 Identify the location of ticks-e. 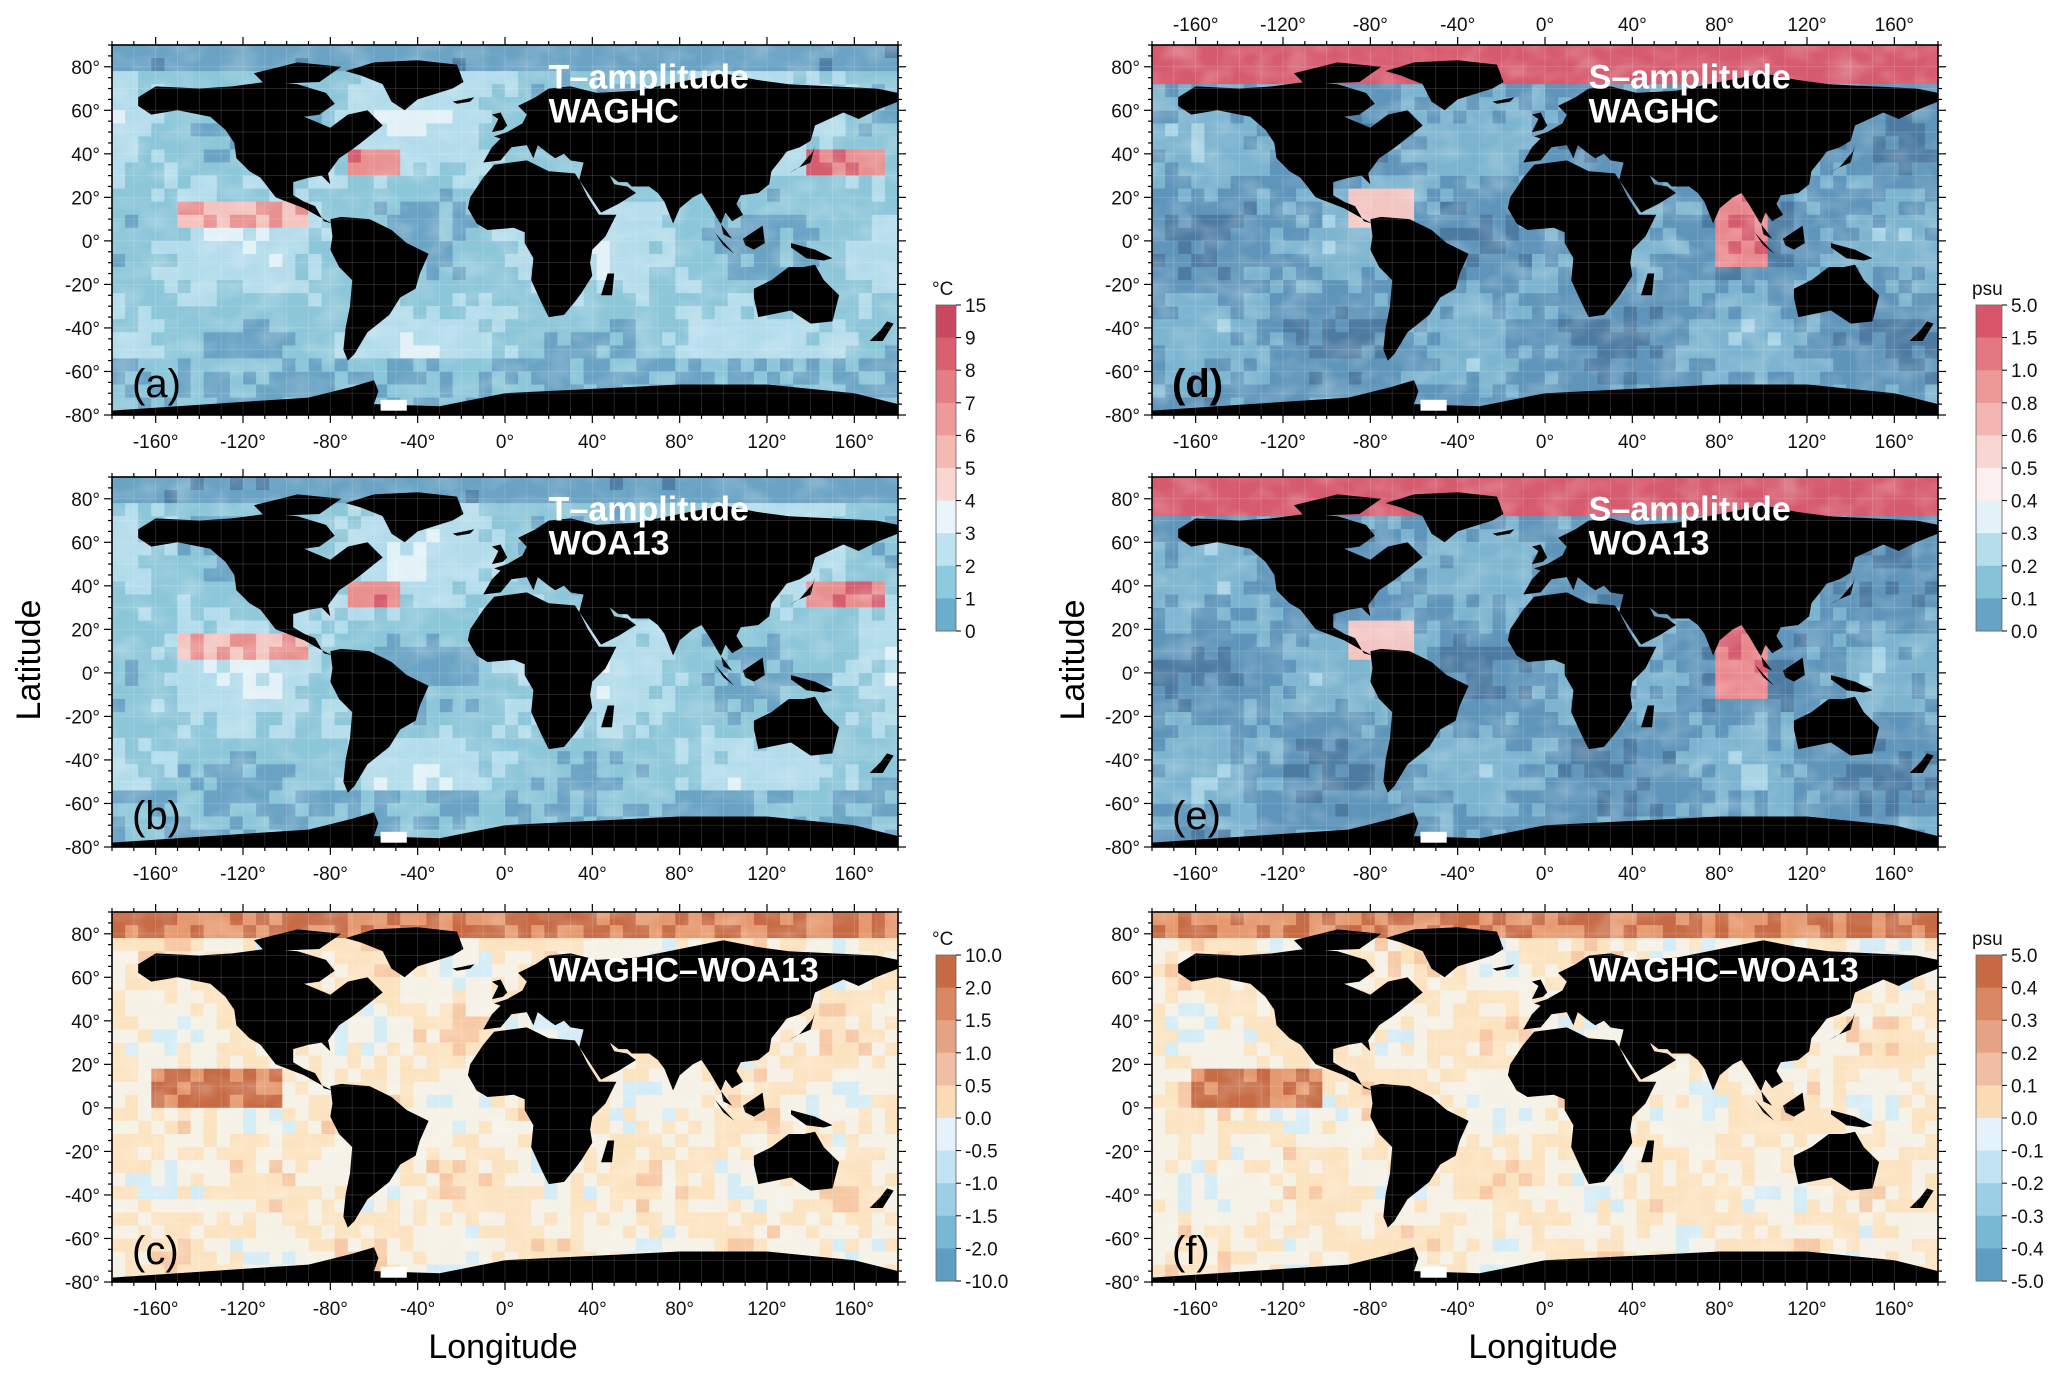
(1545, 662).